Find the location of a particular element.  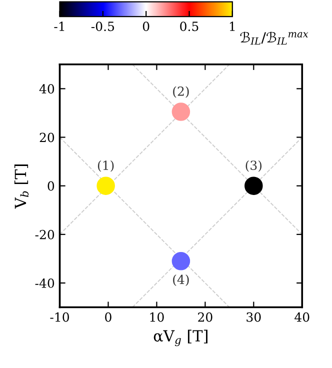

color-bar-label: -0.5 is located at coordinates (102, 27).